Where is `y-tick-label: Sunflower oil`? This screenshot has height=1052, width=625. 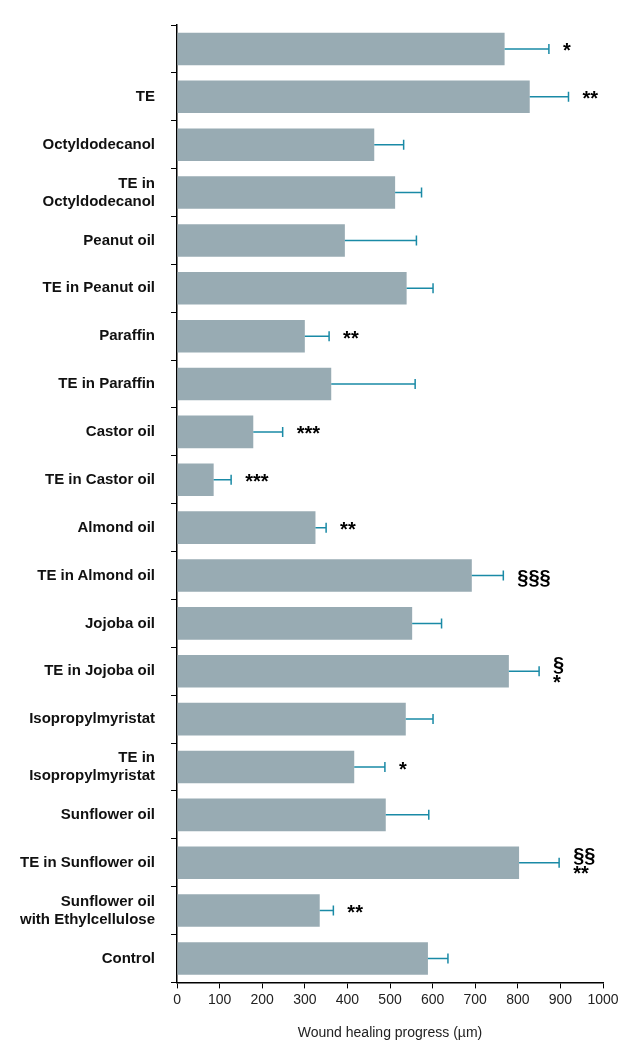
y-tick-label: Sunflower oil is located at coordinates (108, 813).